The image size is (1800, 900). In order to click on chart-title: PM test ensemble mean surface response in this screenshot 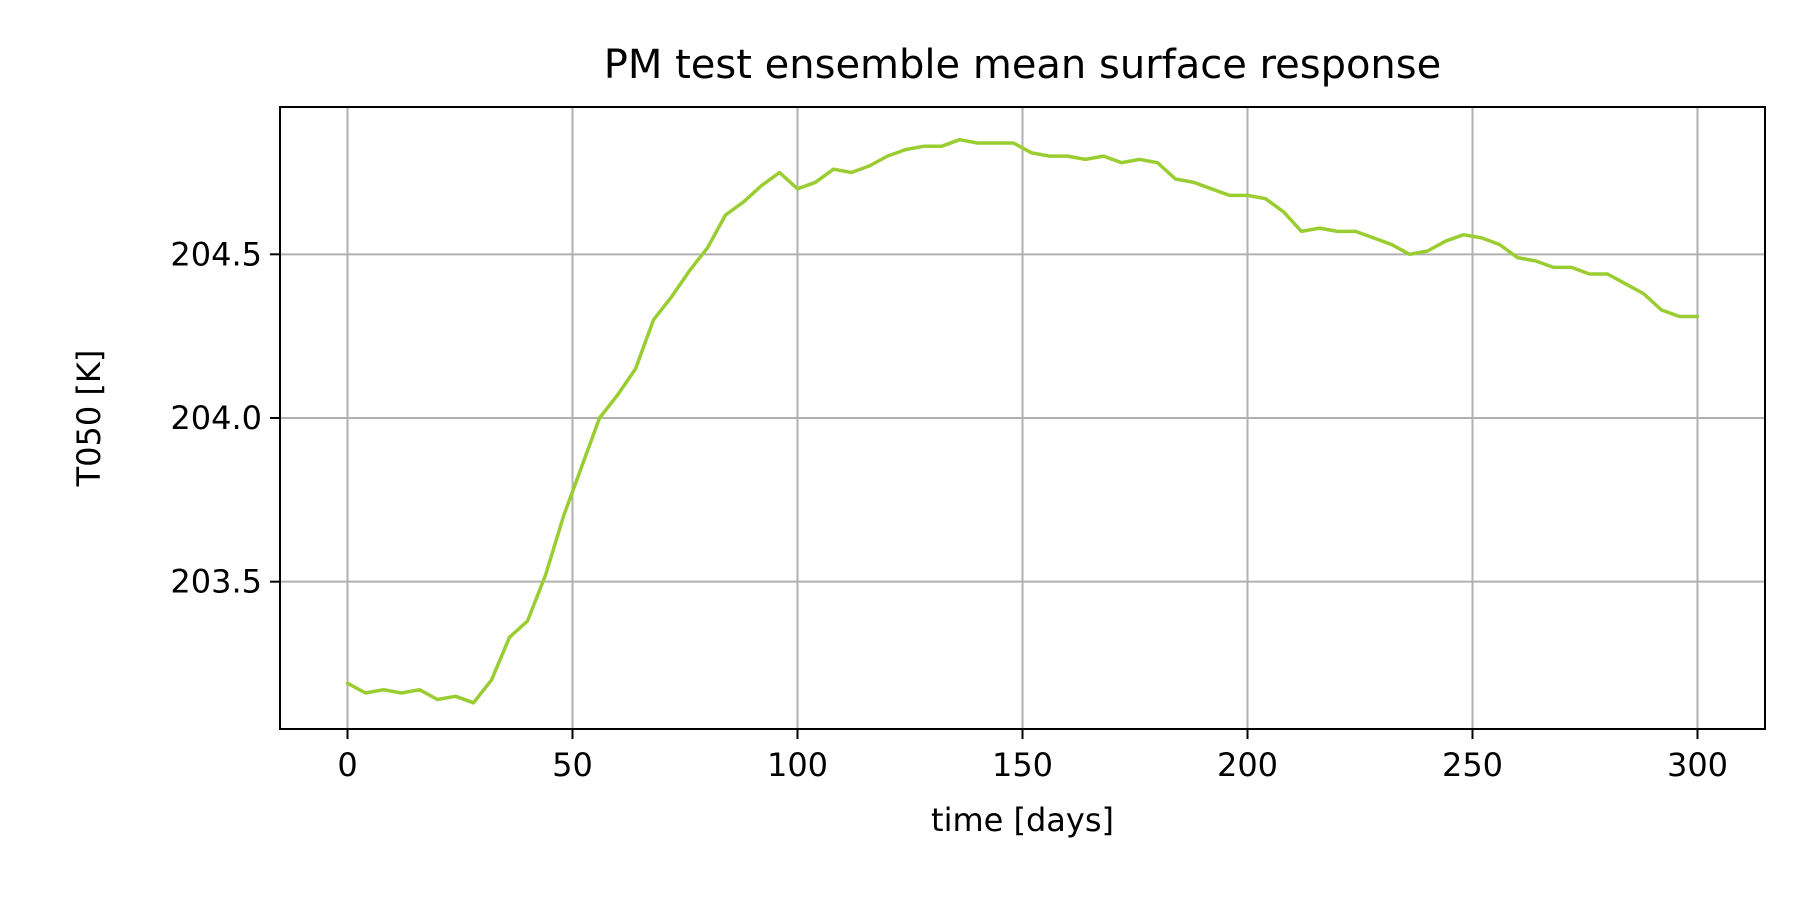, I will do `click(1022, 65)`.